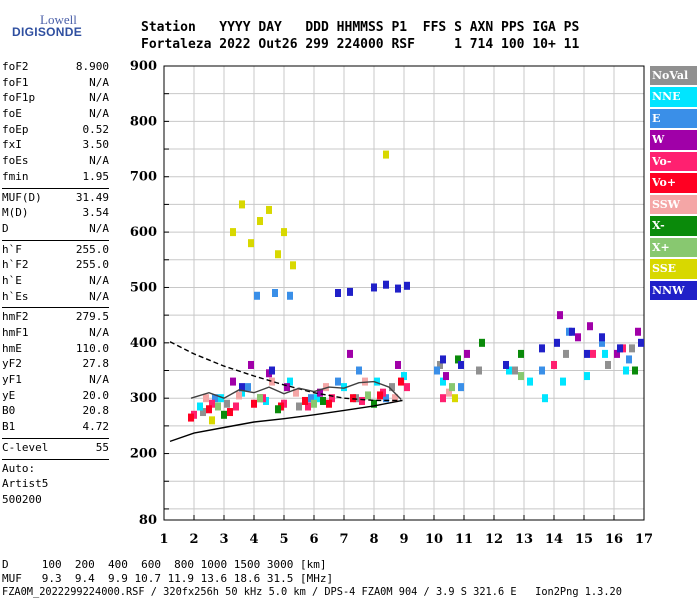 The width and height of the screenshot is (700, 600). What do you see at coordinates (96, 213) in the screenshot?
I see `param-value: 3.54` at bounding box center [96, 213].